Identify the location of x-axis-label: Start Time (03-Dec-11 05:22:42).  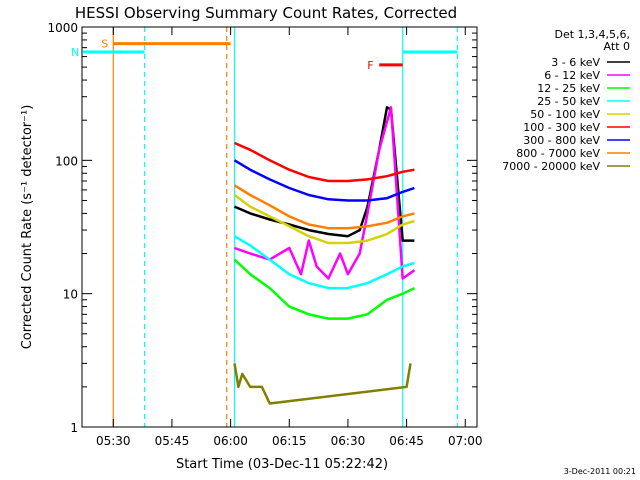
(282, 464).